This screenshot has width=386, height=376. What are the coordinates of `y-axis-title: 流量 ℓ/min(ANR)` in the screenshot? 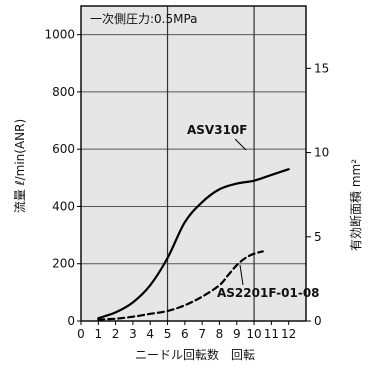 It's located at (20, 166).